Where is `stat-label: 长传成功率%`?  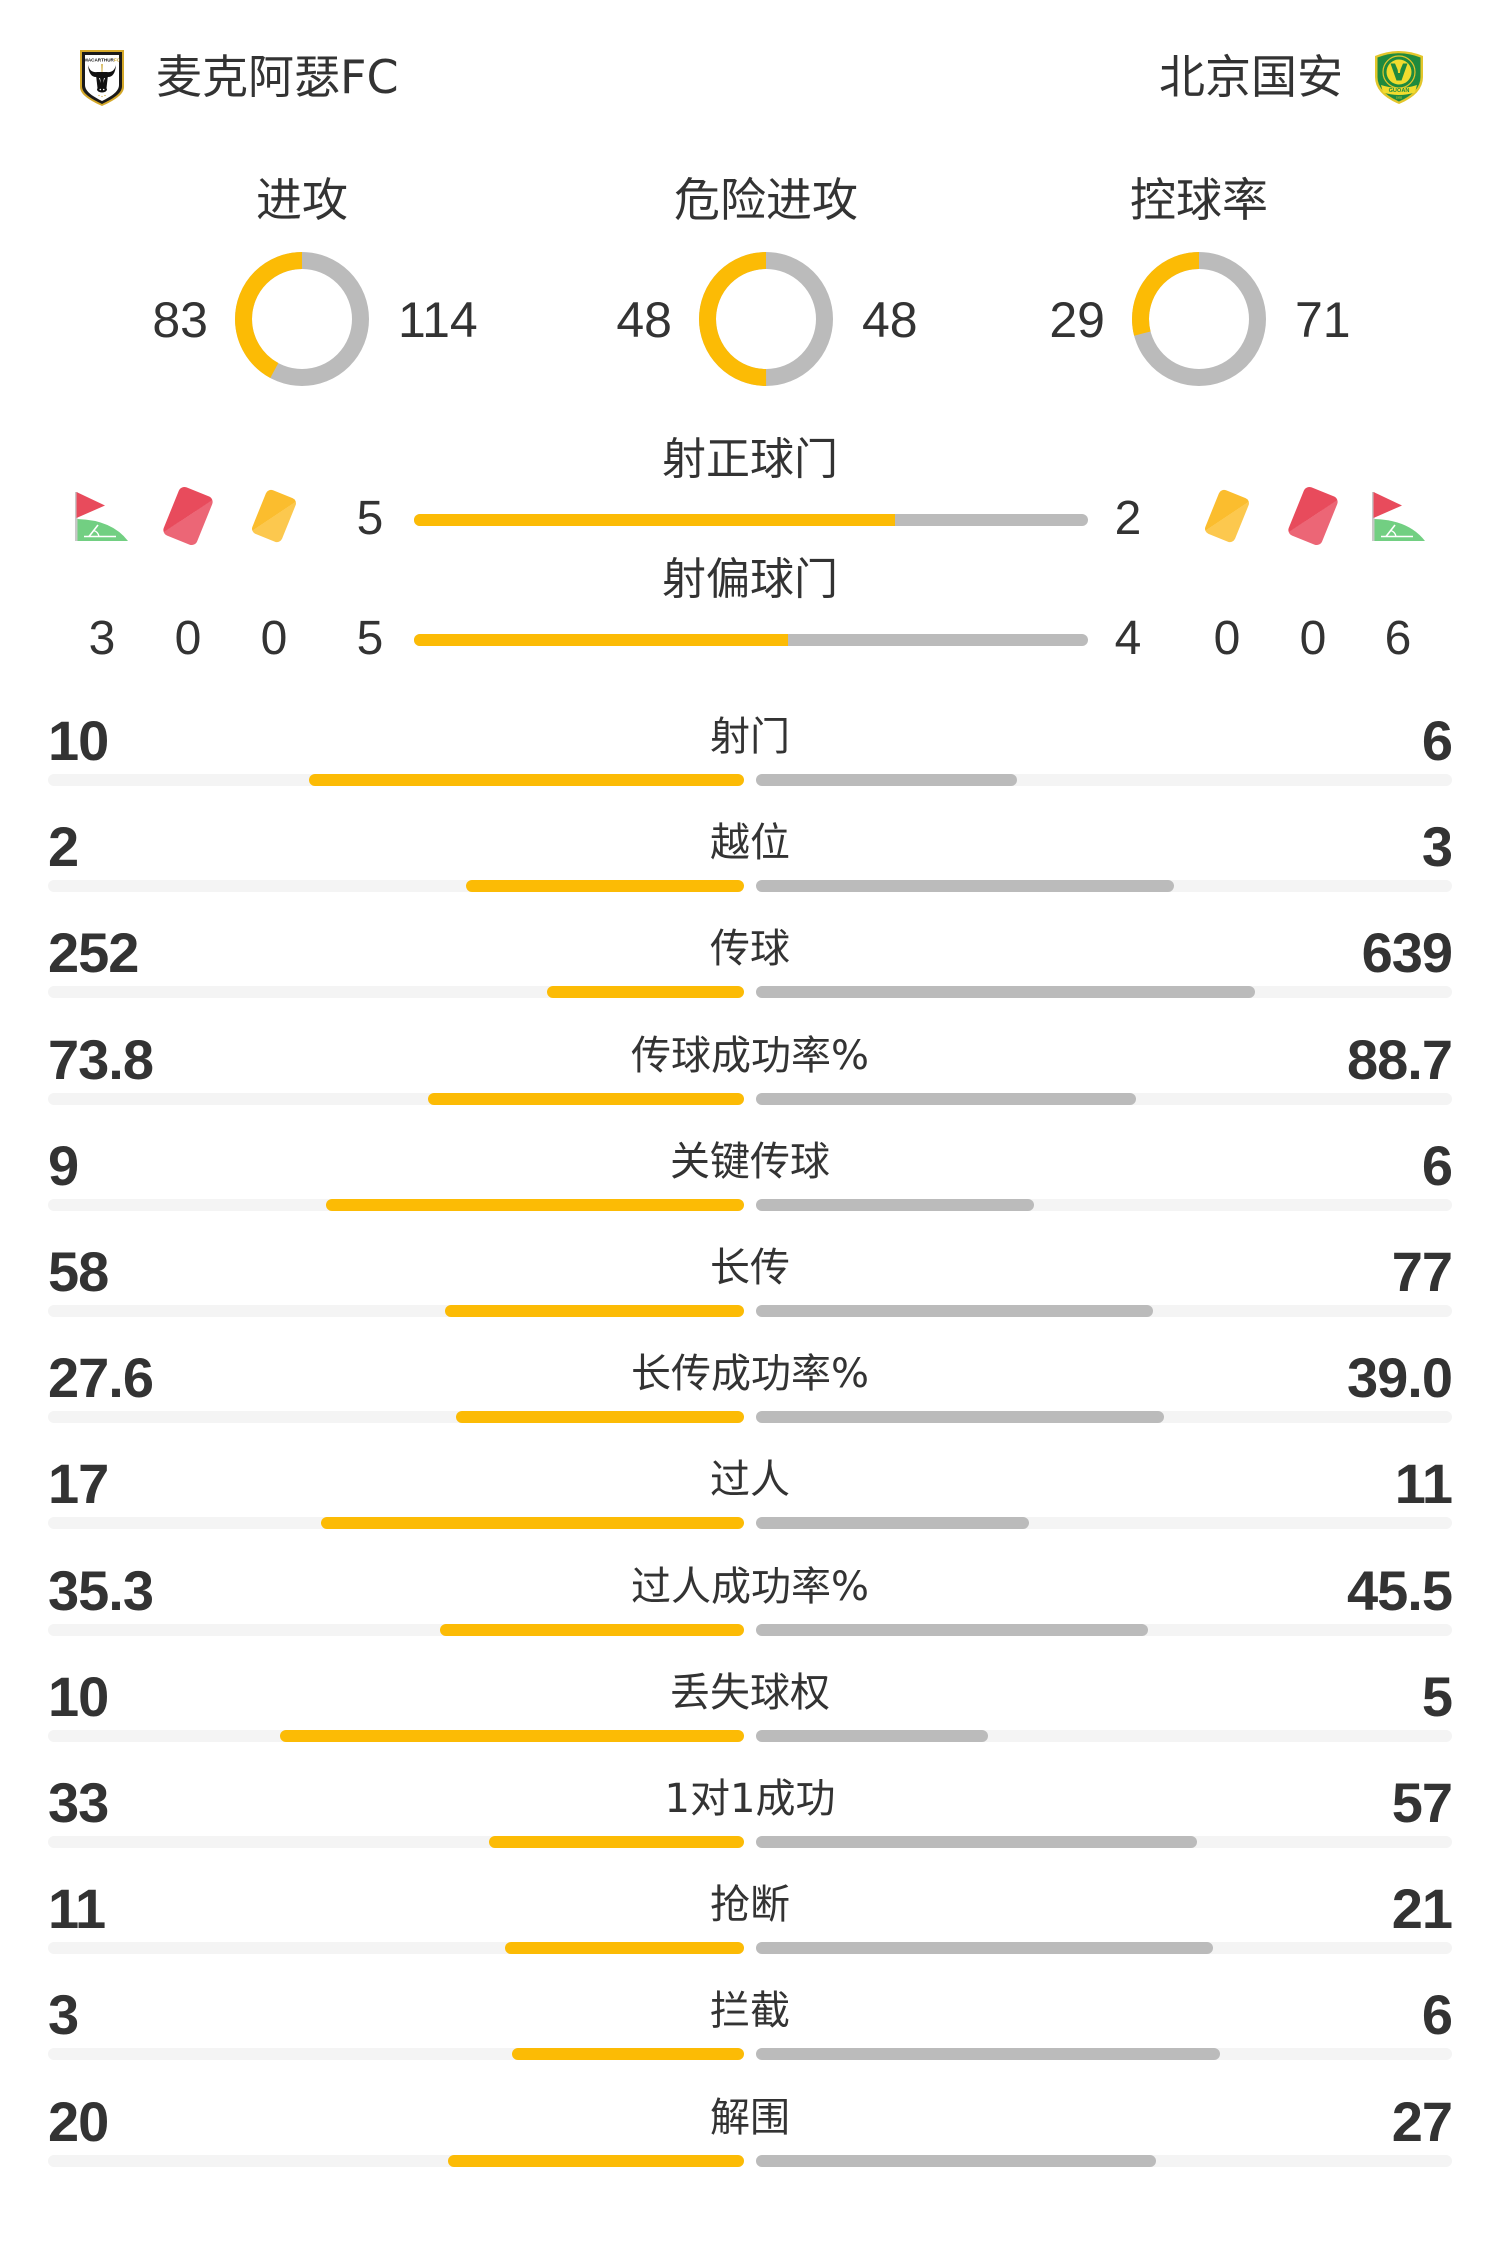 stat-label: 长传成功率% is located at coordinates (749, 1374).